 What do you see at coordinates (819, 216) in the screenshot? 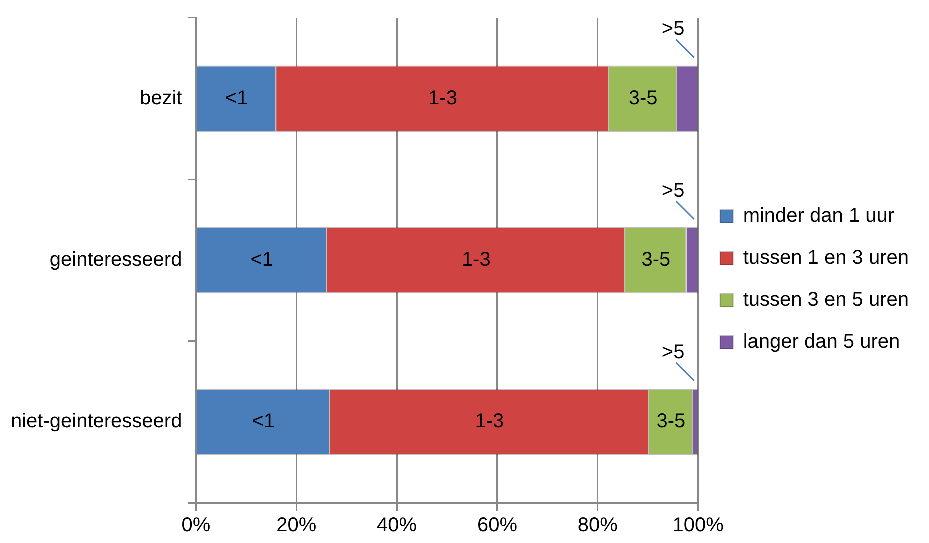
I see `legend-label: minder dan 1 uur` at bounding box center [819, 216].